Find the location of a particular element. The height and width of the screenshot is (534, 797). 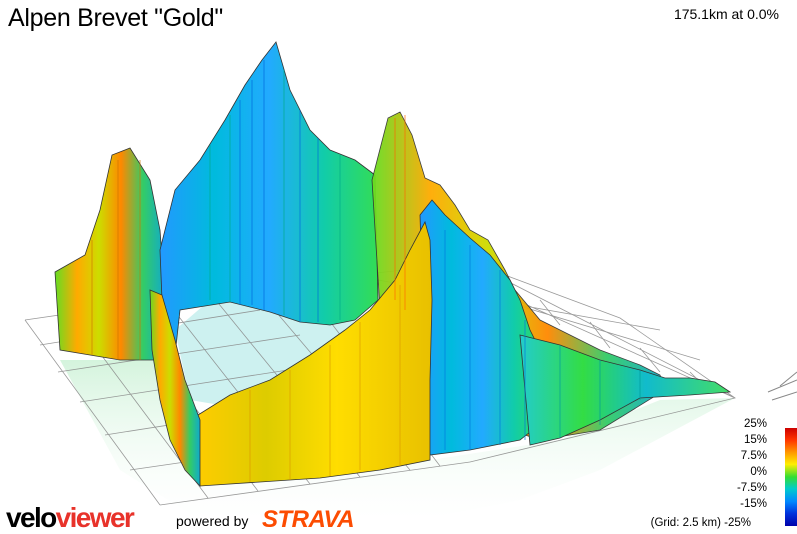

page-title: Alpen Brevet "Gold" is located at coordinates (115, 18).